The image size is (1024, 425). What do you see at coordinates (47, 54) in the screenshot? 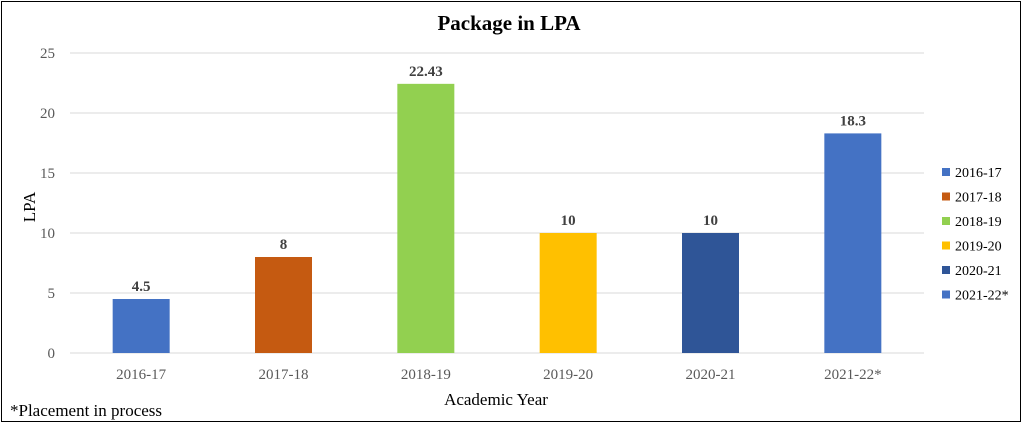
I see `y-tick-label: 25` at bounding box center [47, 54].